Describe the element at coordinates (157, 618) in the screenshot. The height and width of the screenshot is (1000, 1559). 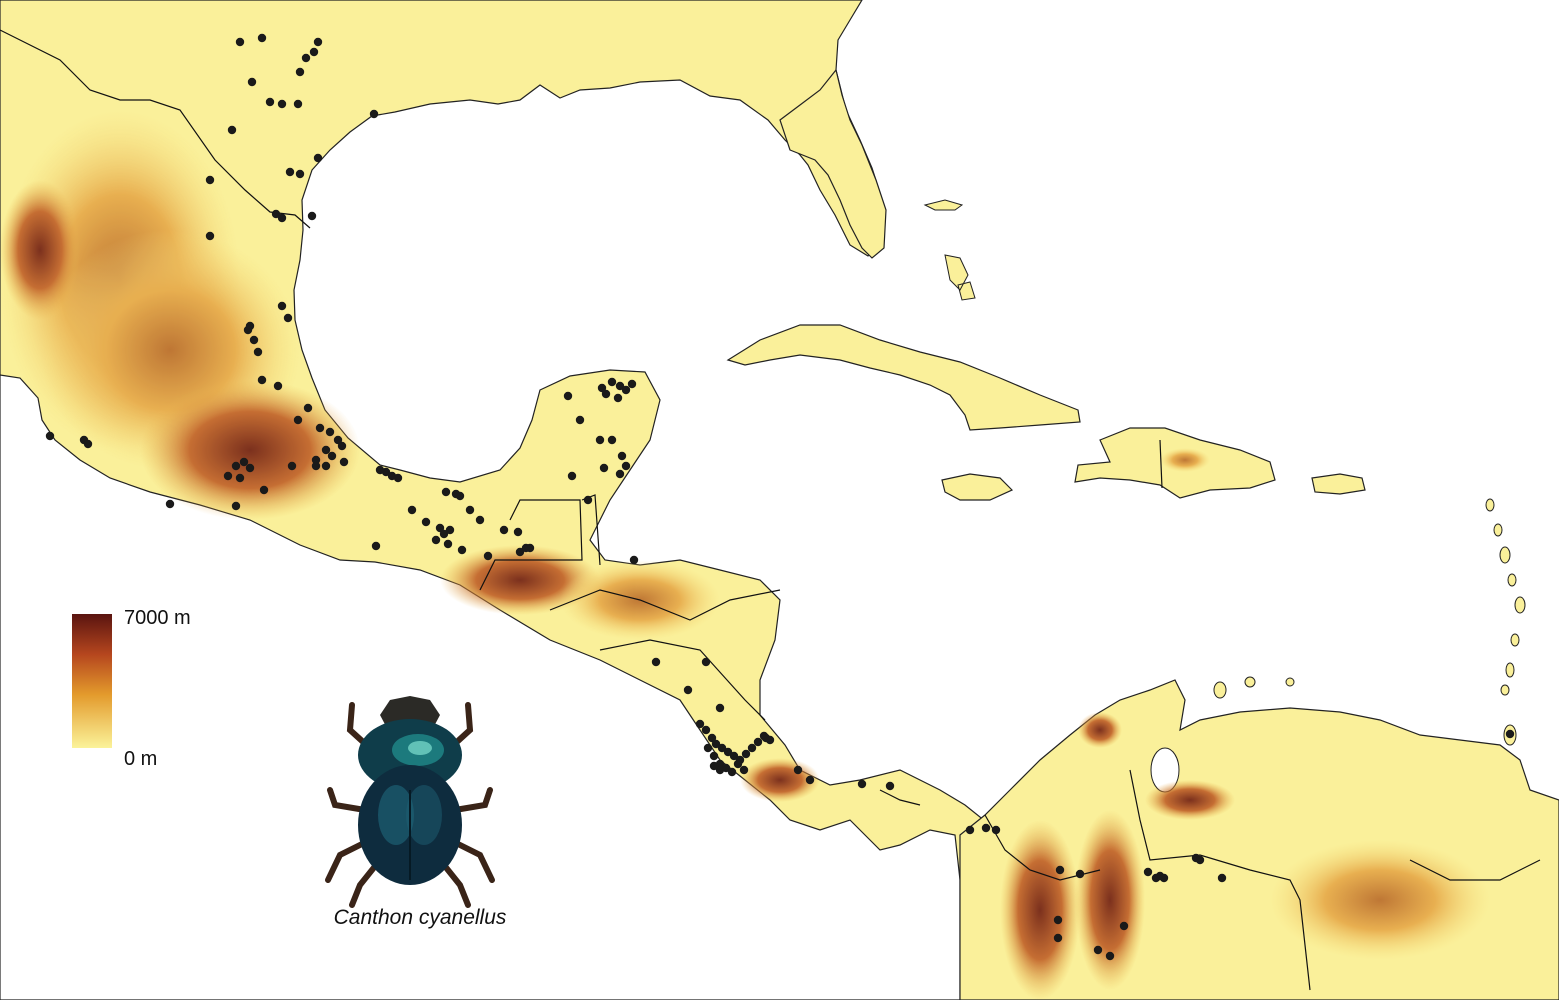
I see `legend-max-label: 7000 m` at that location.